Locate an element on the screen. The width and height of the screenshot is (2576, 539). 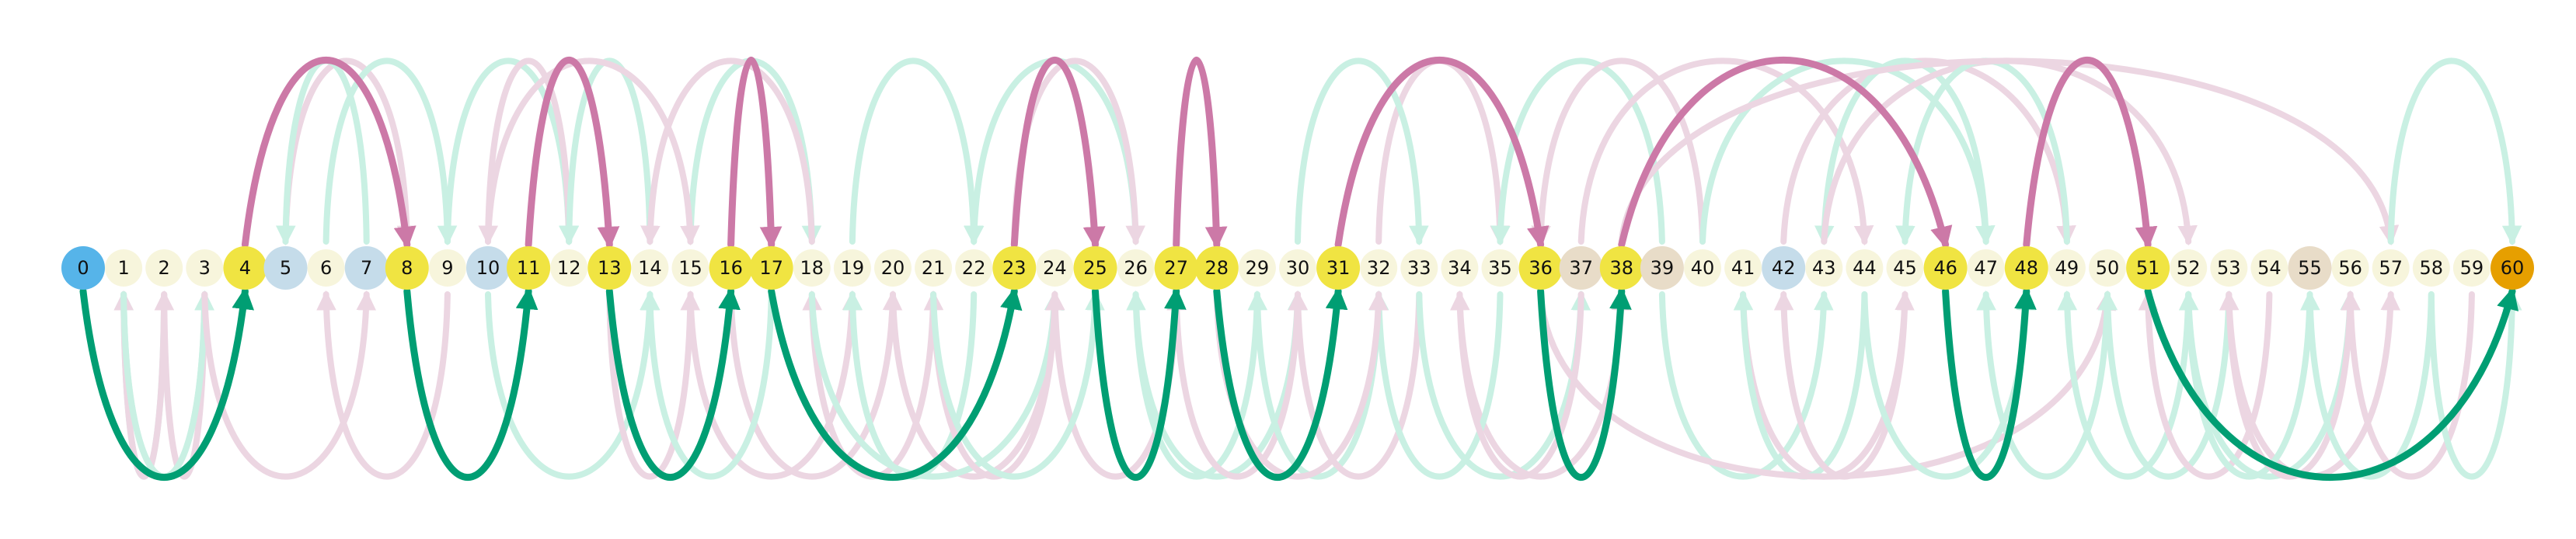
node-37: 37 is located at coordinates (1581, 268).